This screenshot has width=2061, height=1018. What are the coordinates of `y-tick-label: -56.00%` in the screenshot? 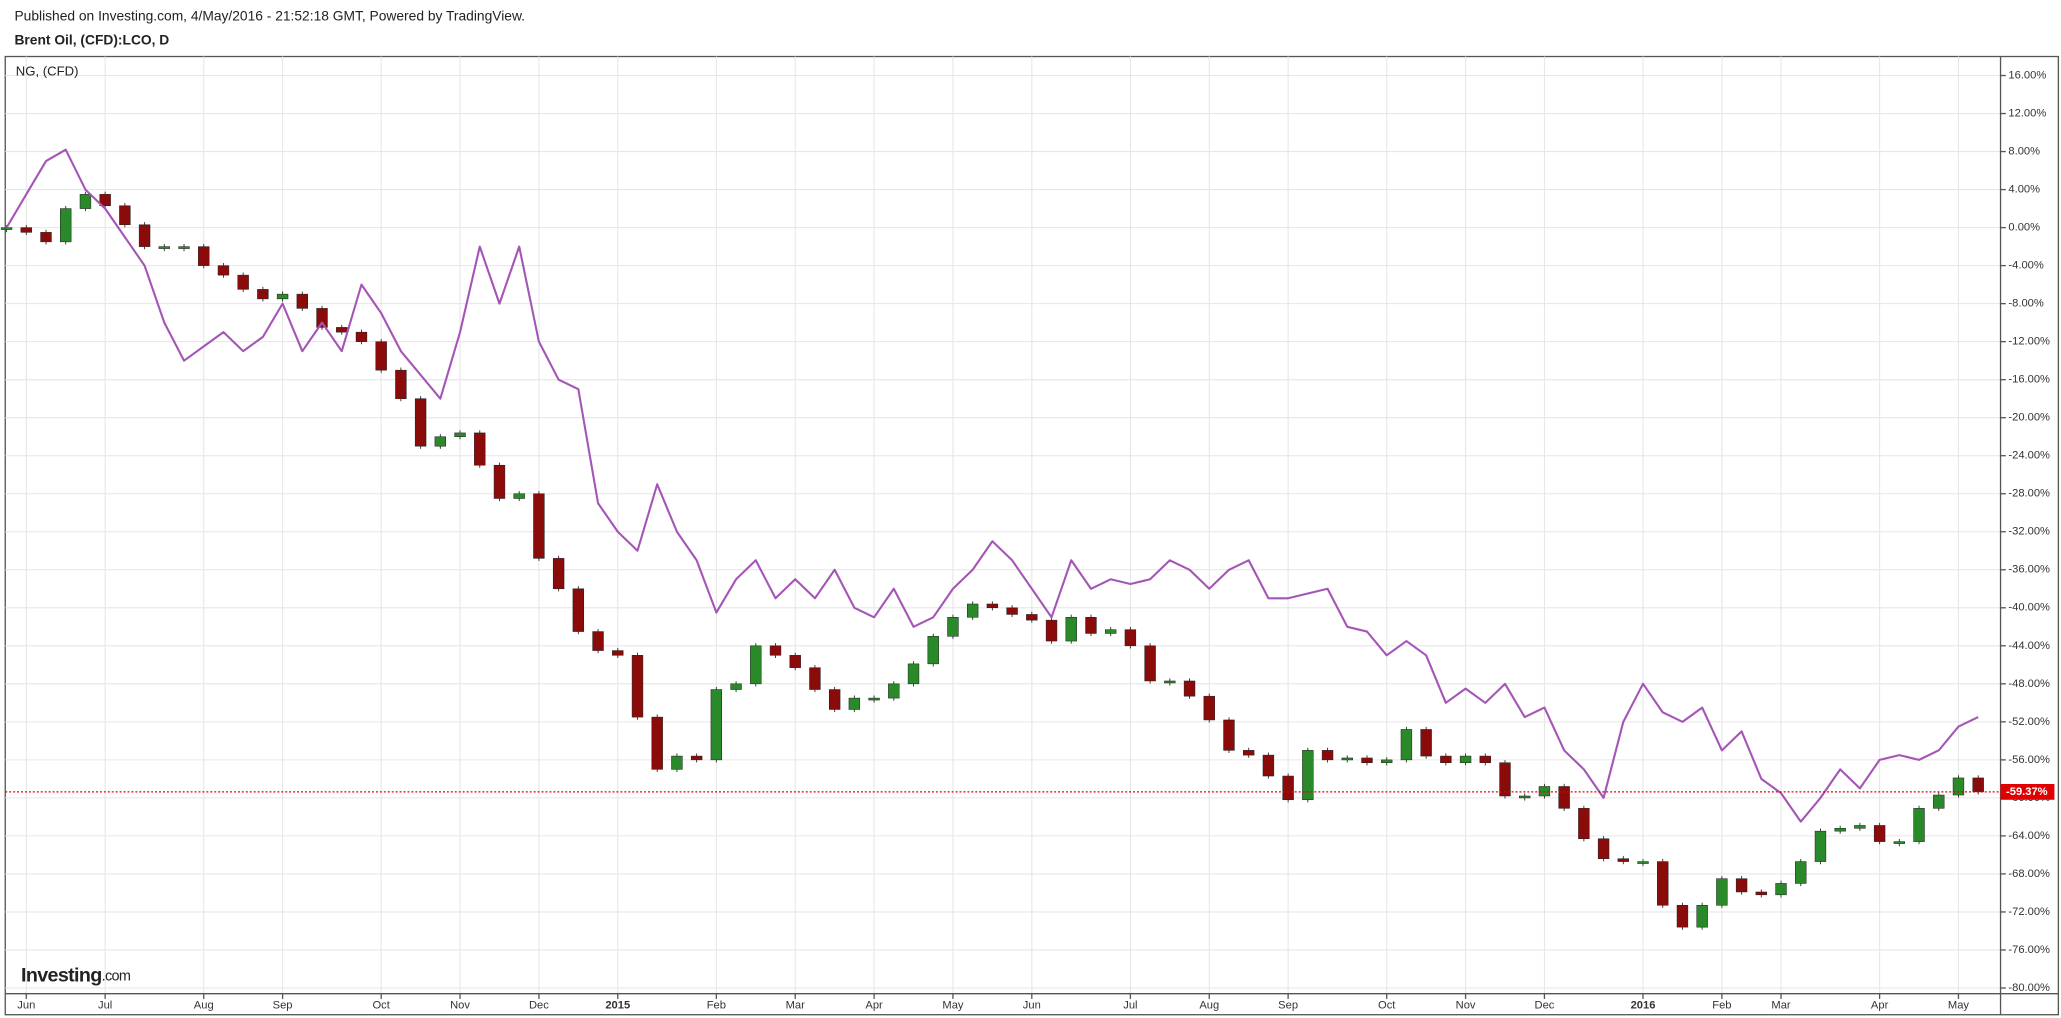 It's located at (2029, 760).